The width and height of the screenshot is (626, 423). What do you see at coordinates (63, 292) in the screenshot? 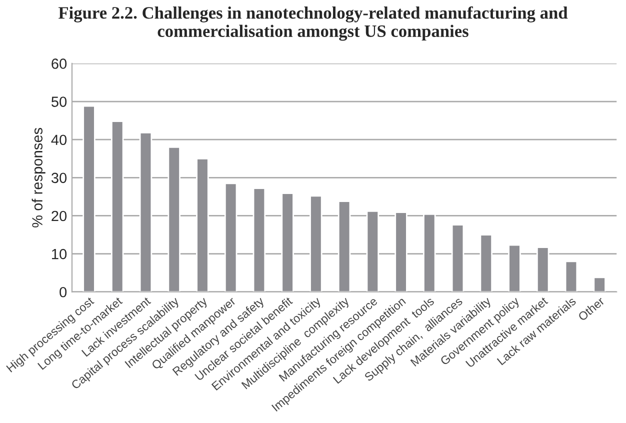
I see `y-tick-label: 0` at bounding box center [63, 292].